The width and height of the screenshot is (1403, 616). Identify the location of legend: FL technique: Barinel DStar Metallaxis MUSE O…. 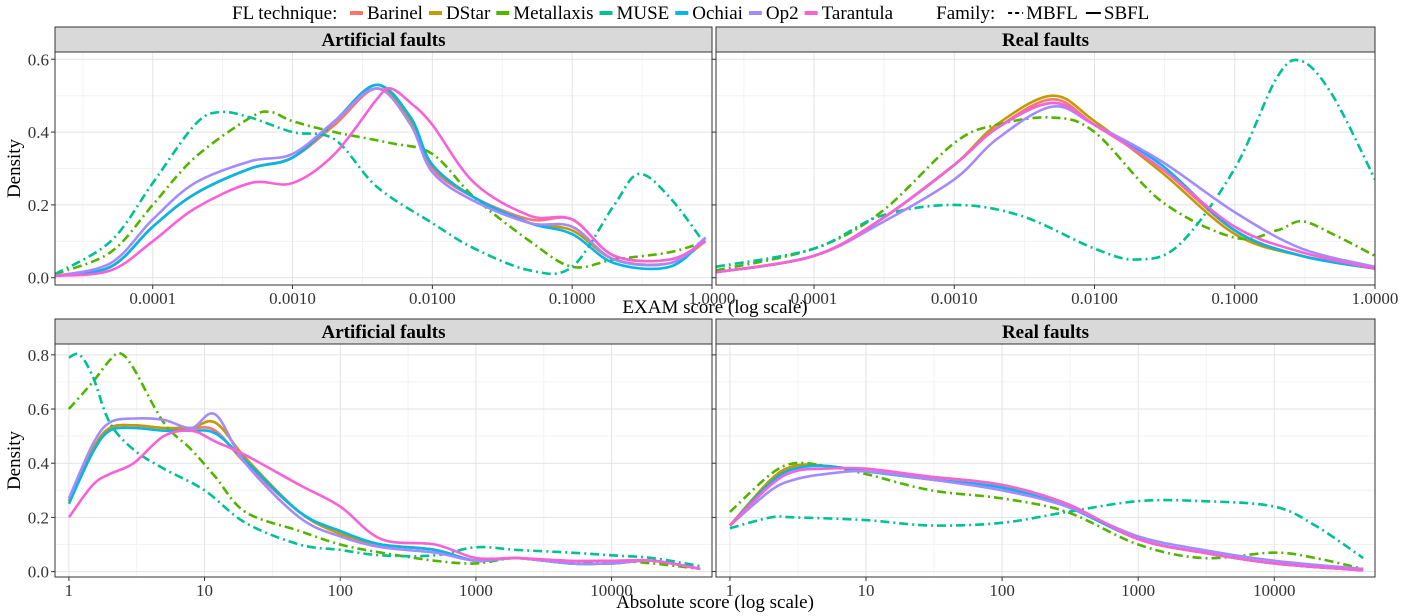
(690, 13).